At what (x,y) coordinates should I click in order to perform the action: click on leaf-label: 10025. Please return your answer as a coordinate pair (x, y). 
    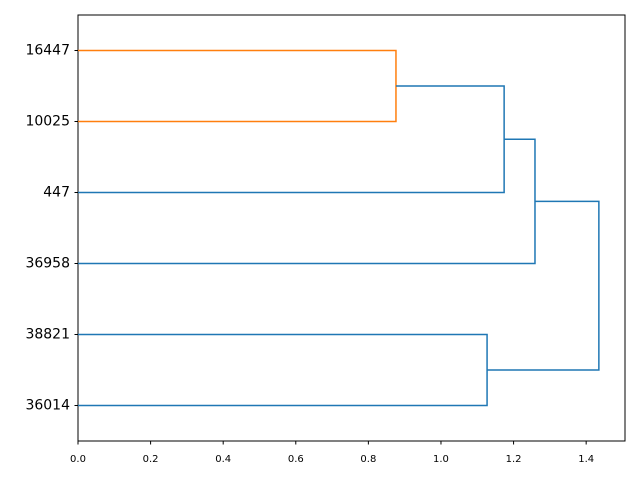
    Looking at the image, I should click on (47, 122).